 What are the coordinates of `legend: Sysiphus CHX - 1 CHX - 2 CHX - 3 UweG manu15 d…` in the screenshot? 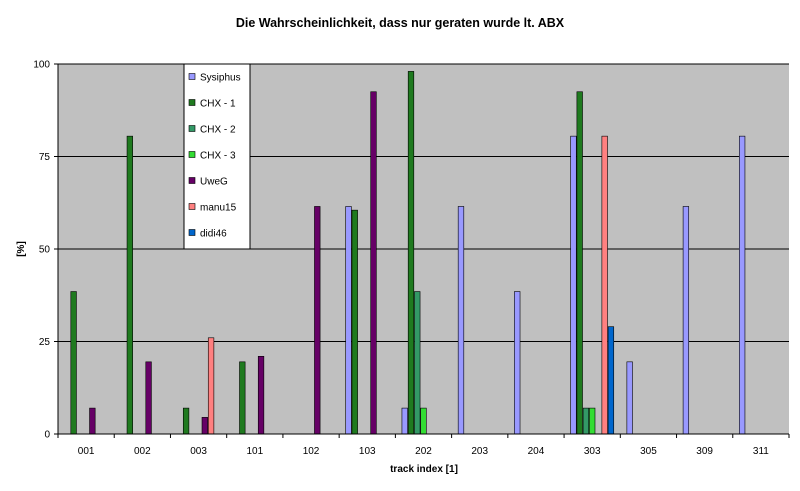 It's located at (217, 156).